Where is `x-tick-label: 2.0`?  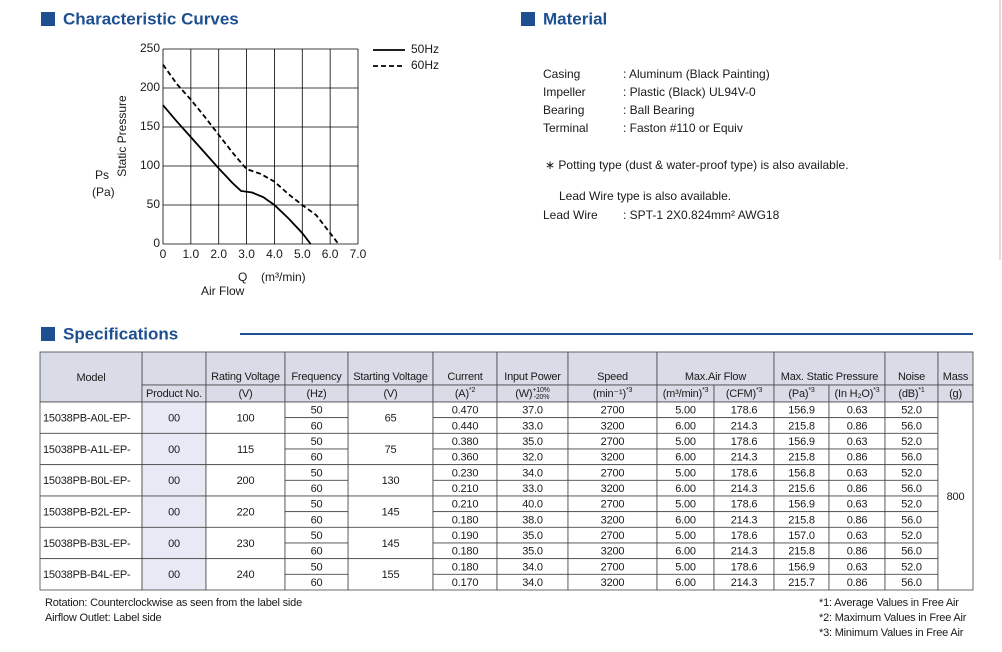
x-tick-label: 2.0 is located at coordinates (218, 254).